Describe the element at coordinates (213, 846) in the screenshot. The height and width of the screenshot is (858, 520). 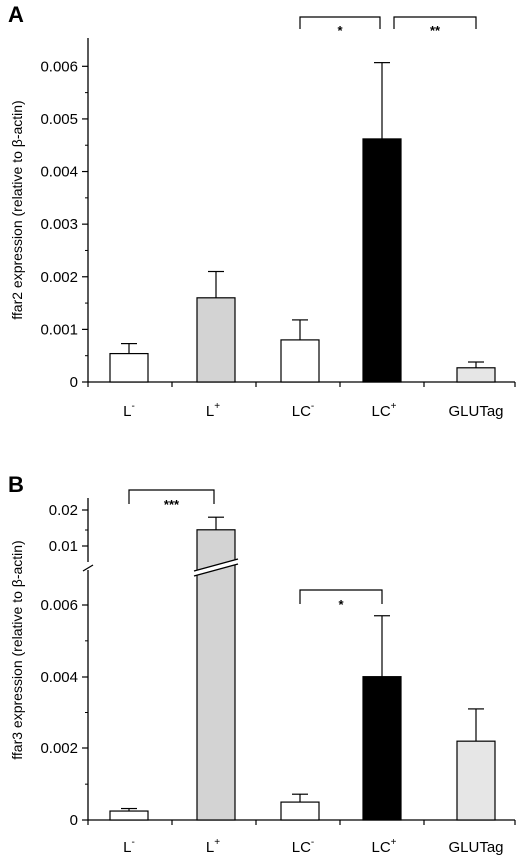
I see `panel-b-category-label: L+` at that location.